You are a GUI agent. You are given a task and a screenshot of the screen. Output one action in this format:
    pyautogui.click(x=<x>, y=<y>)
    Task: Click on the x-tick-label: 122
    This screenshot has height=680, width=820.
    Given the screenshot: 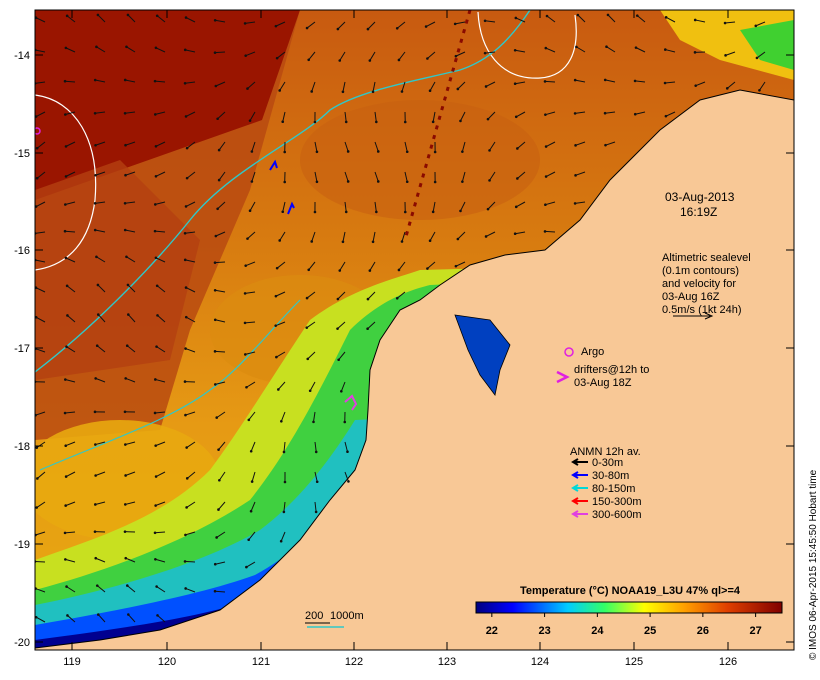 What is the action you would take?
    pyautogui.click(x=354, y=662)
    